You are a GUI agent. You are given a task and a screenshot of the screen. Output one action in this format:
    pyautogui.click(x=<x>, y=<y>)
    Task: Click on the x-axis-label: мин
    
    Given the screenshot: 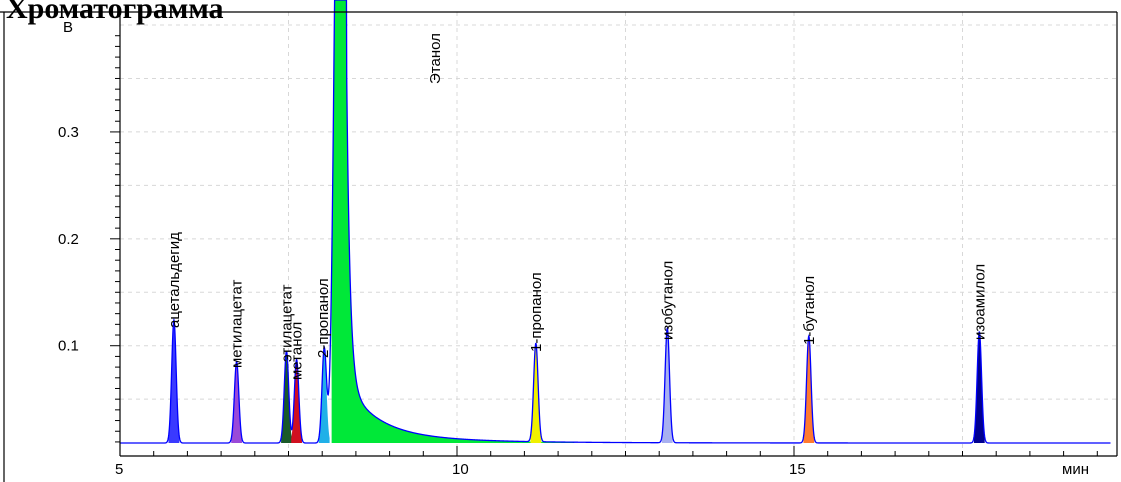 What is the action you would take?
    pyautogui.click(x=1075, y=469)
    